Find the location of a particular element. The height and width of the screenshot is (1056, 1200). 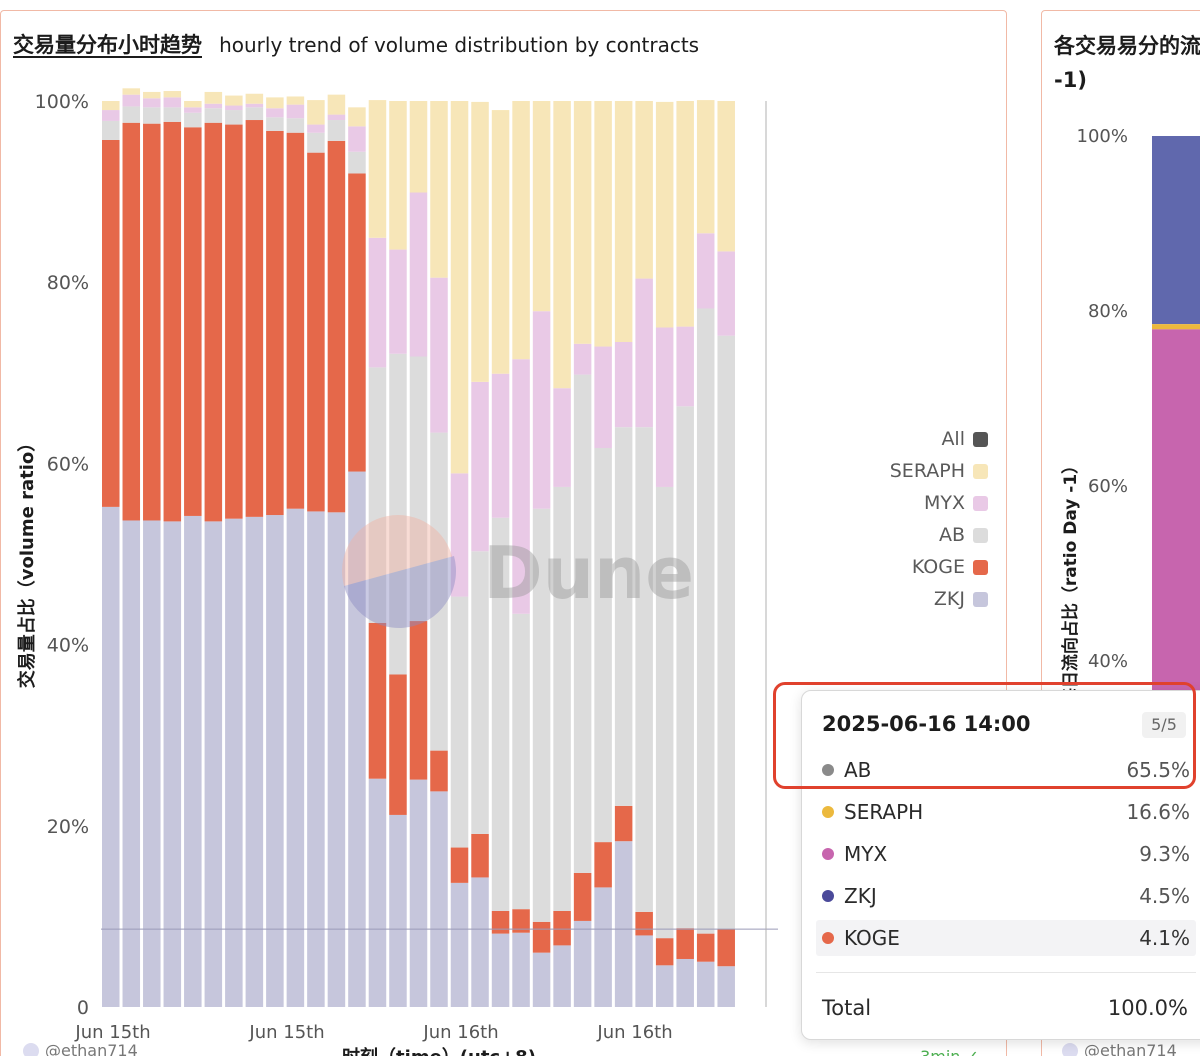

right-bar-segment-zkj is located at coordinates (1176, 230).